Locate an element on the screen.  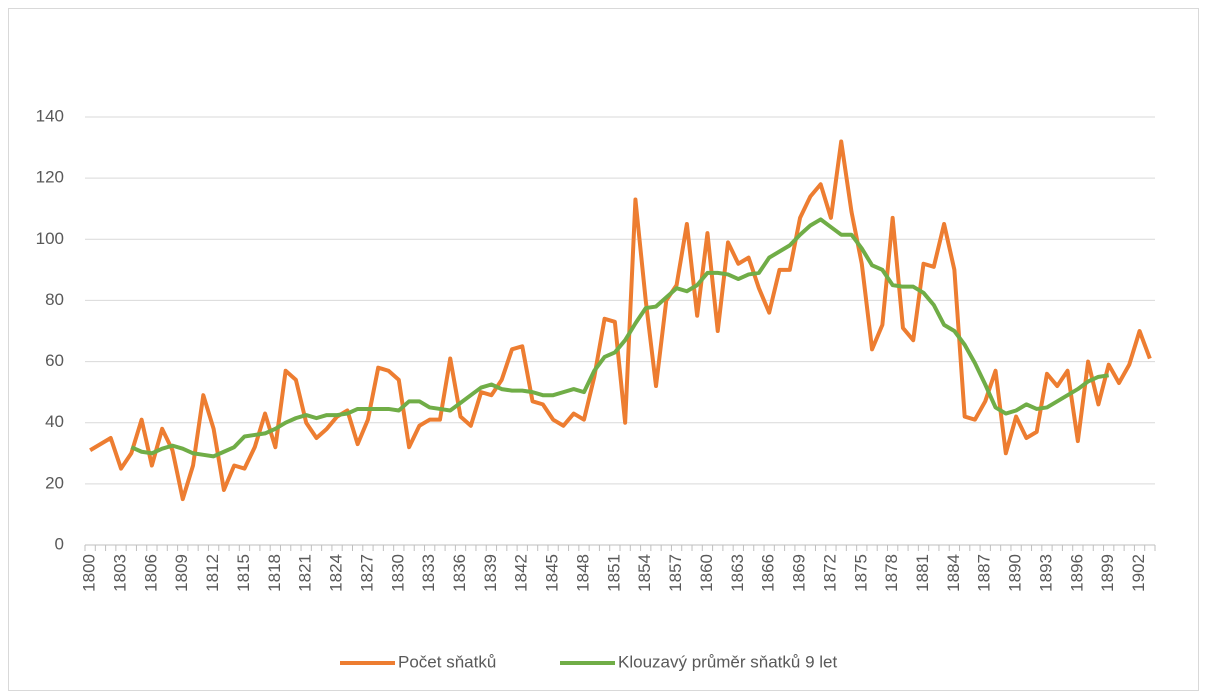
y-tick-label: 60 is located at coordinates (54, 360).